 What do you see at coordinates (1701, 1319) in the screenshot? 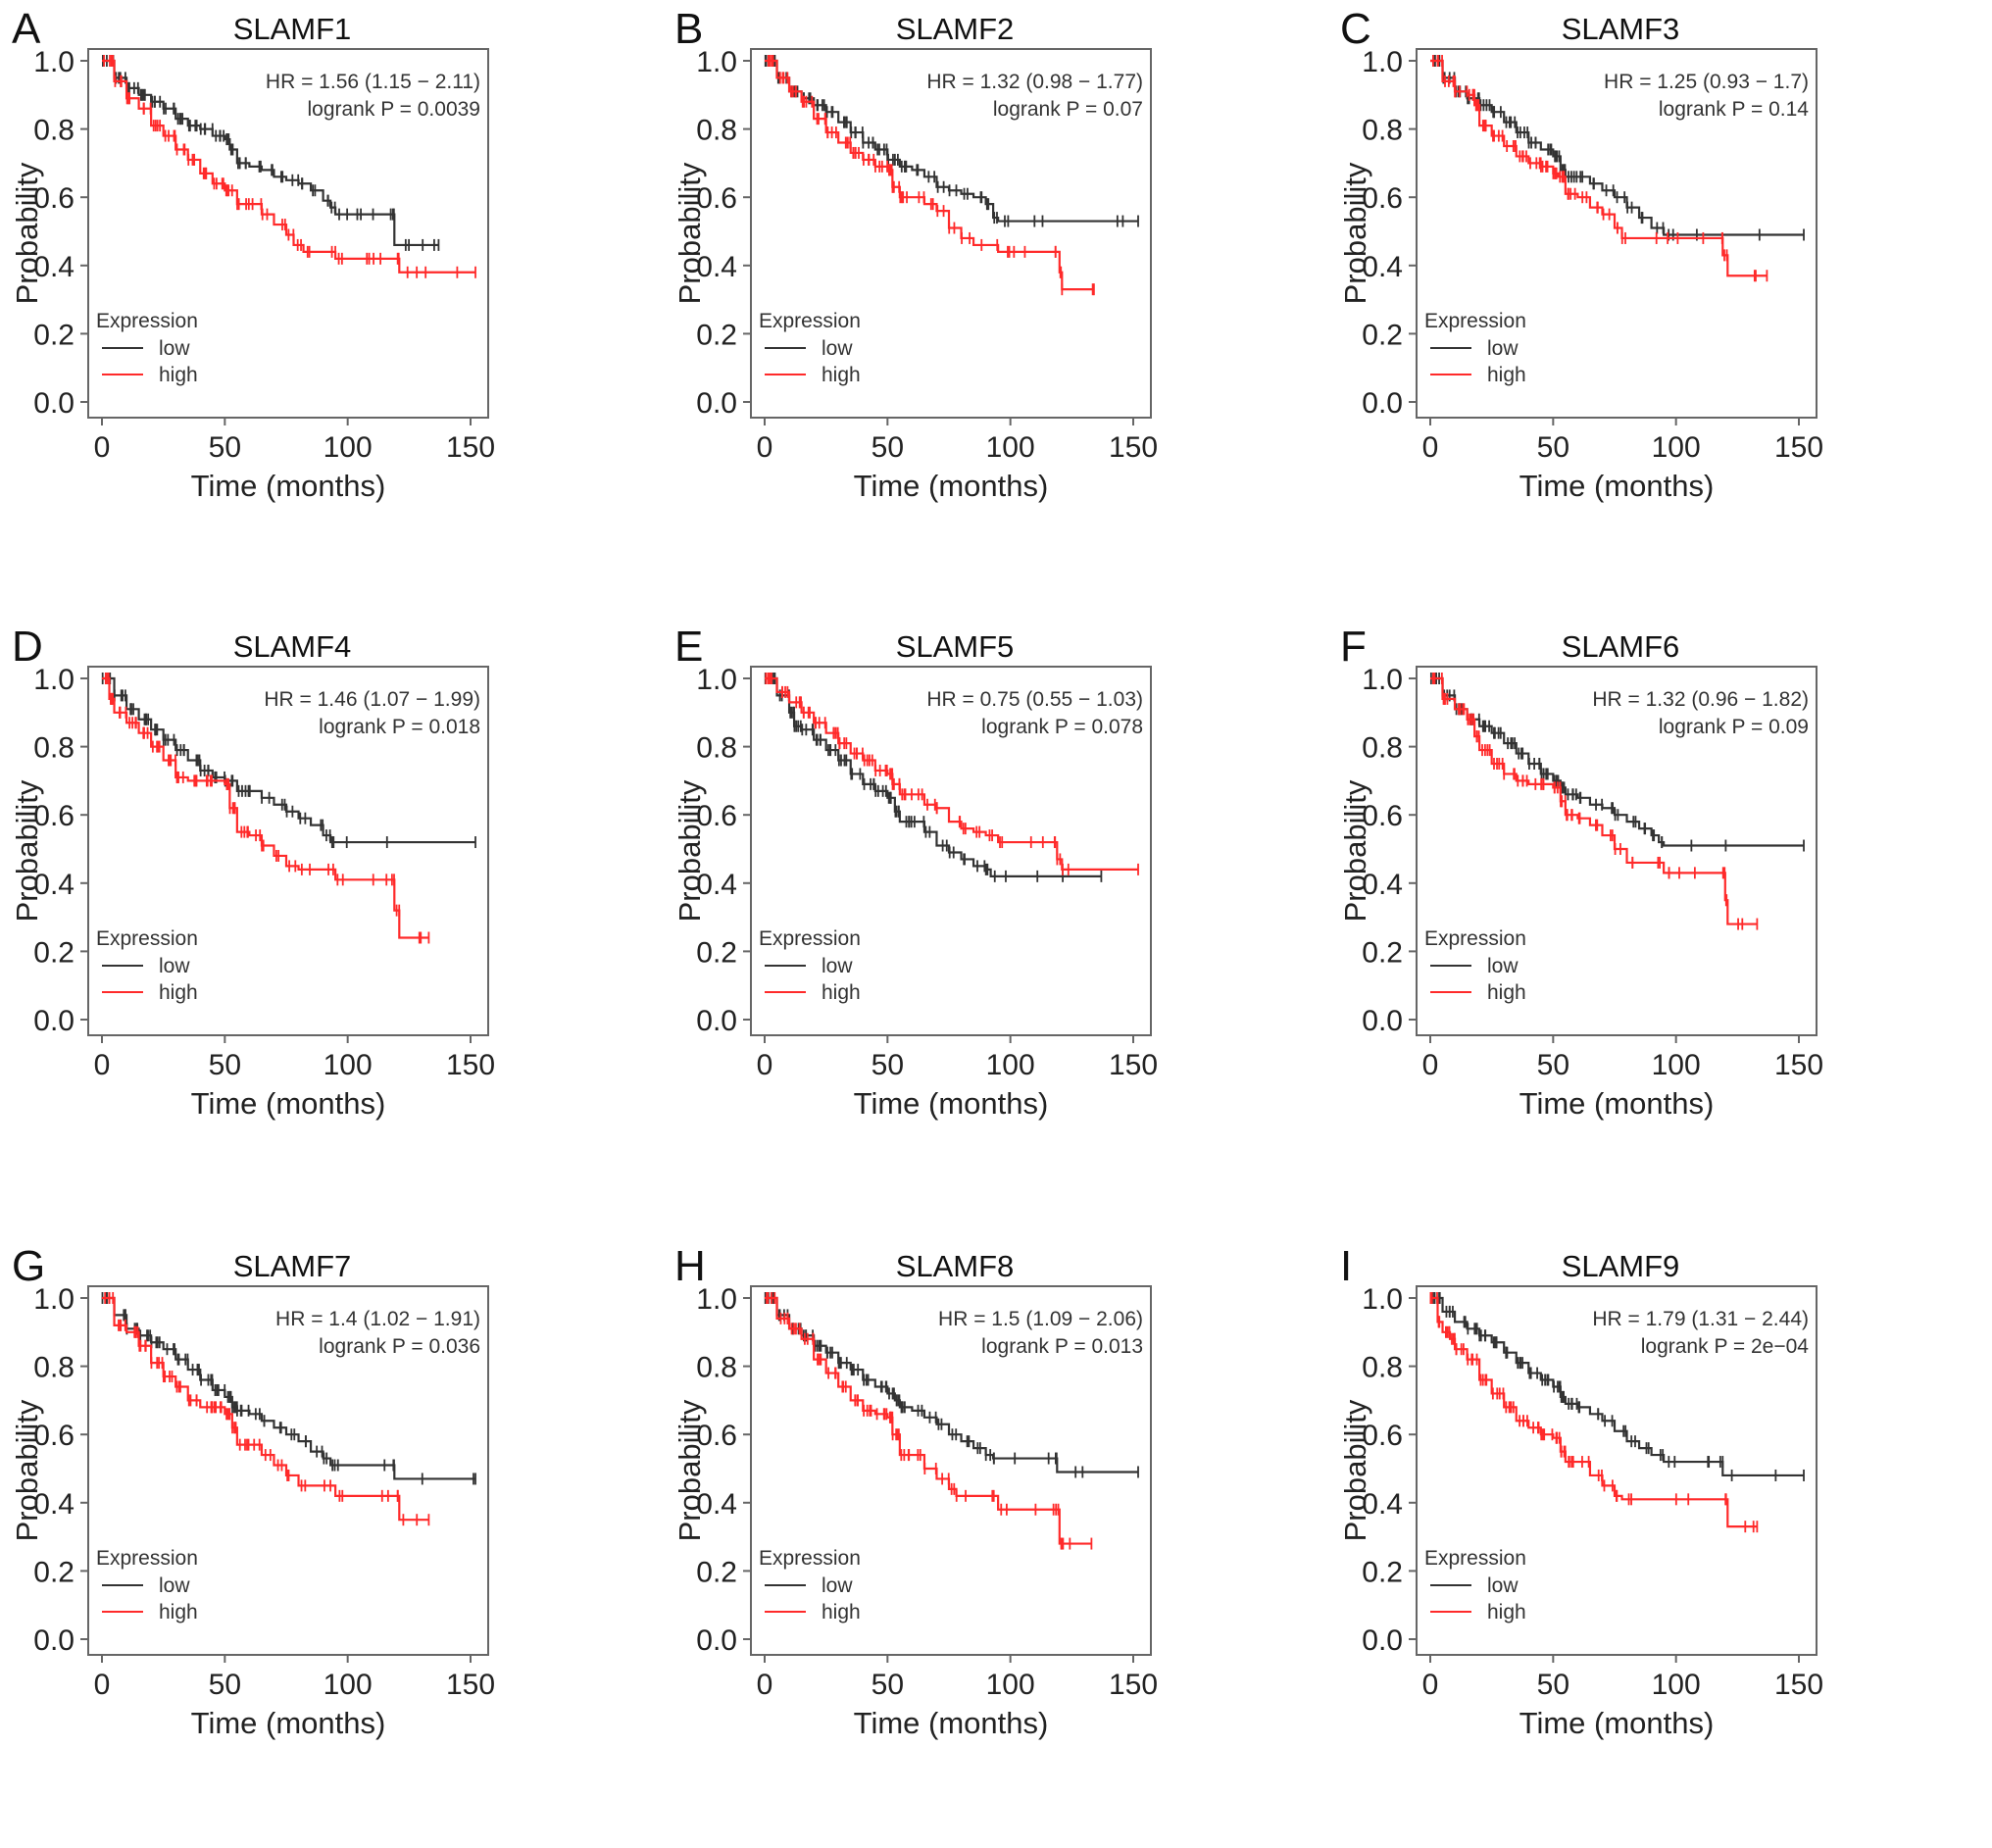
I see `hazard-ratio-text: HR = 1.79 (1.31 − 2.44)` at bounding box center [1701, 1319].